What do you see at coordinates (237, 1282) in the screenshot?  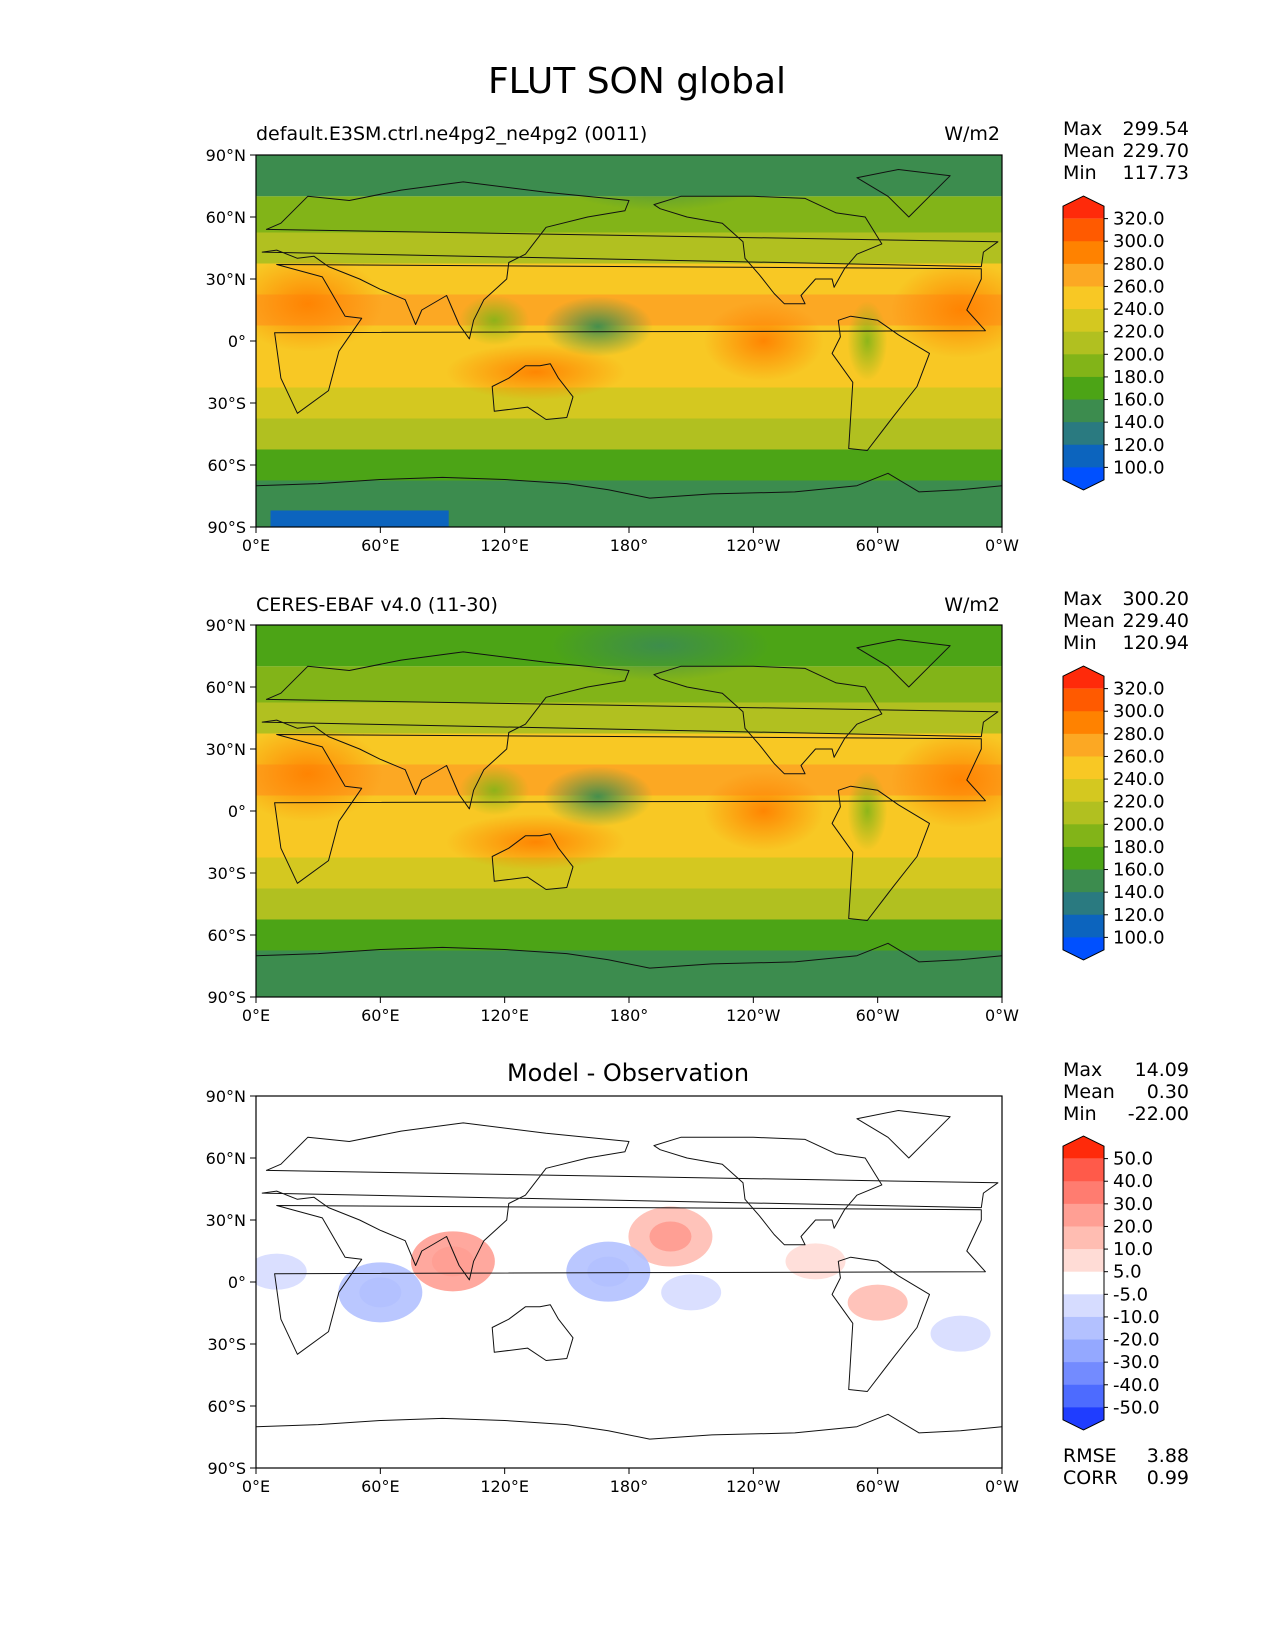 I see `y-tick-label: 0°` at bounding box center [237, 1282].